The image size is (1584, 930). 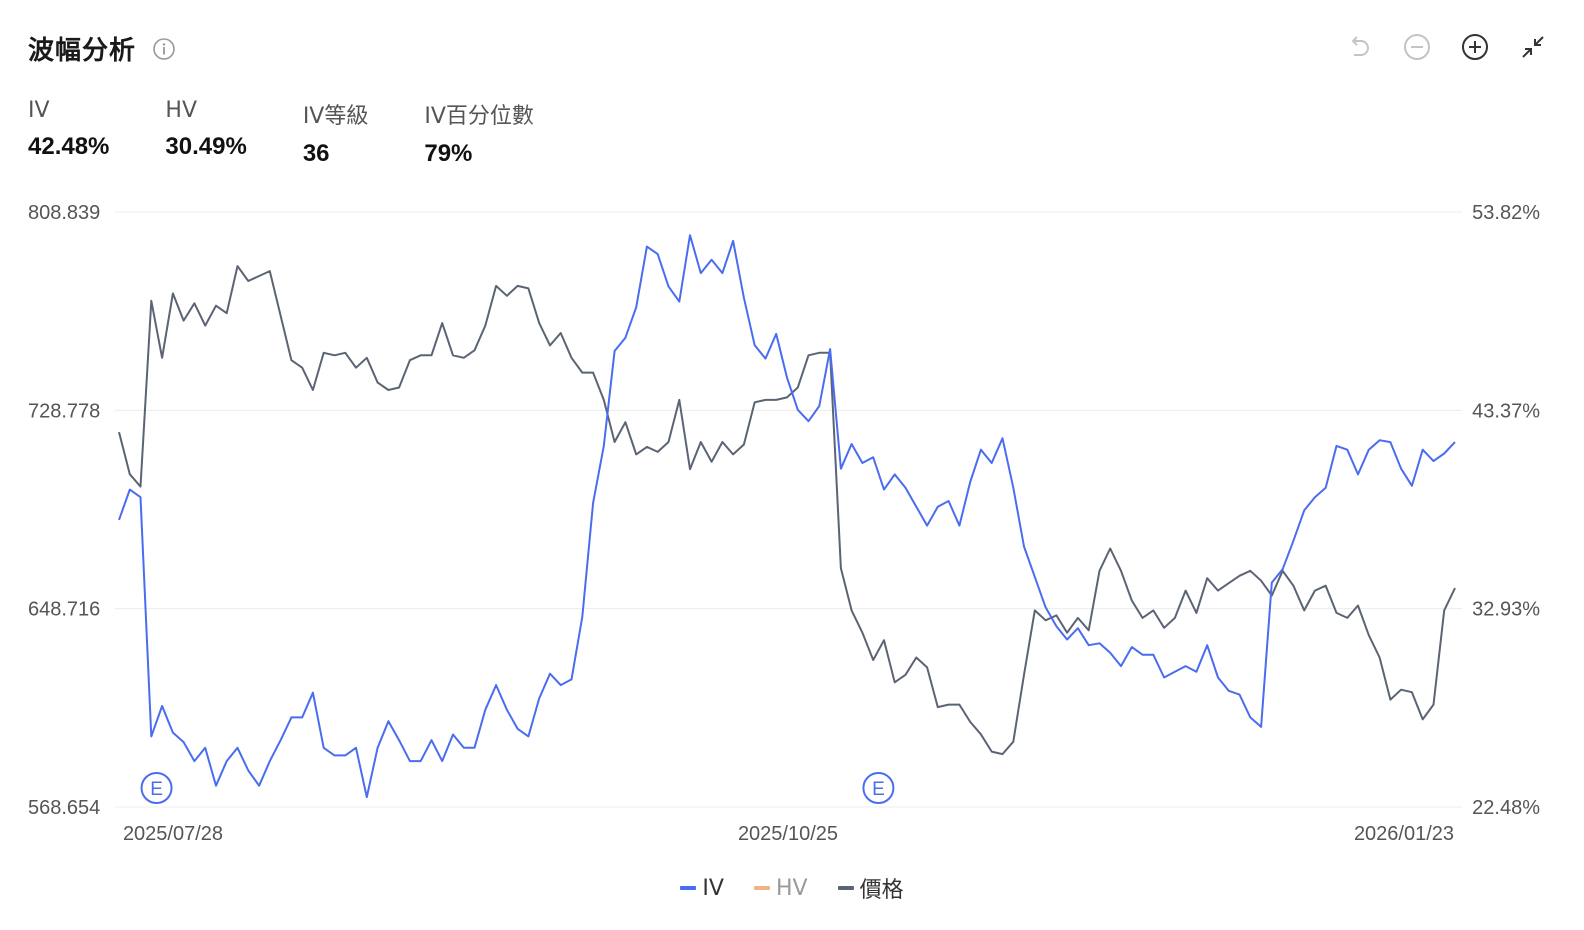 I want to click on legend-item-hv: HV, so click(x=780, y=888).